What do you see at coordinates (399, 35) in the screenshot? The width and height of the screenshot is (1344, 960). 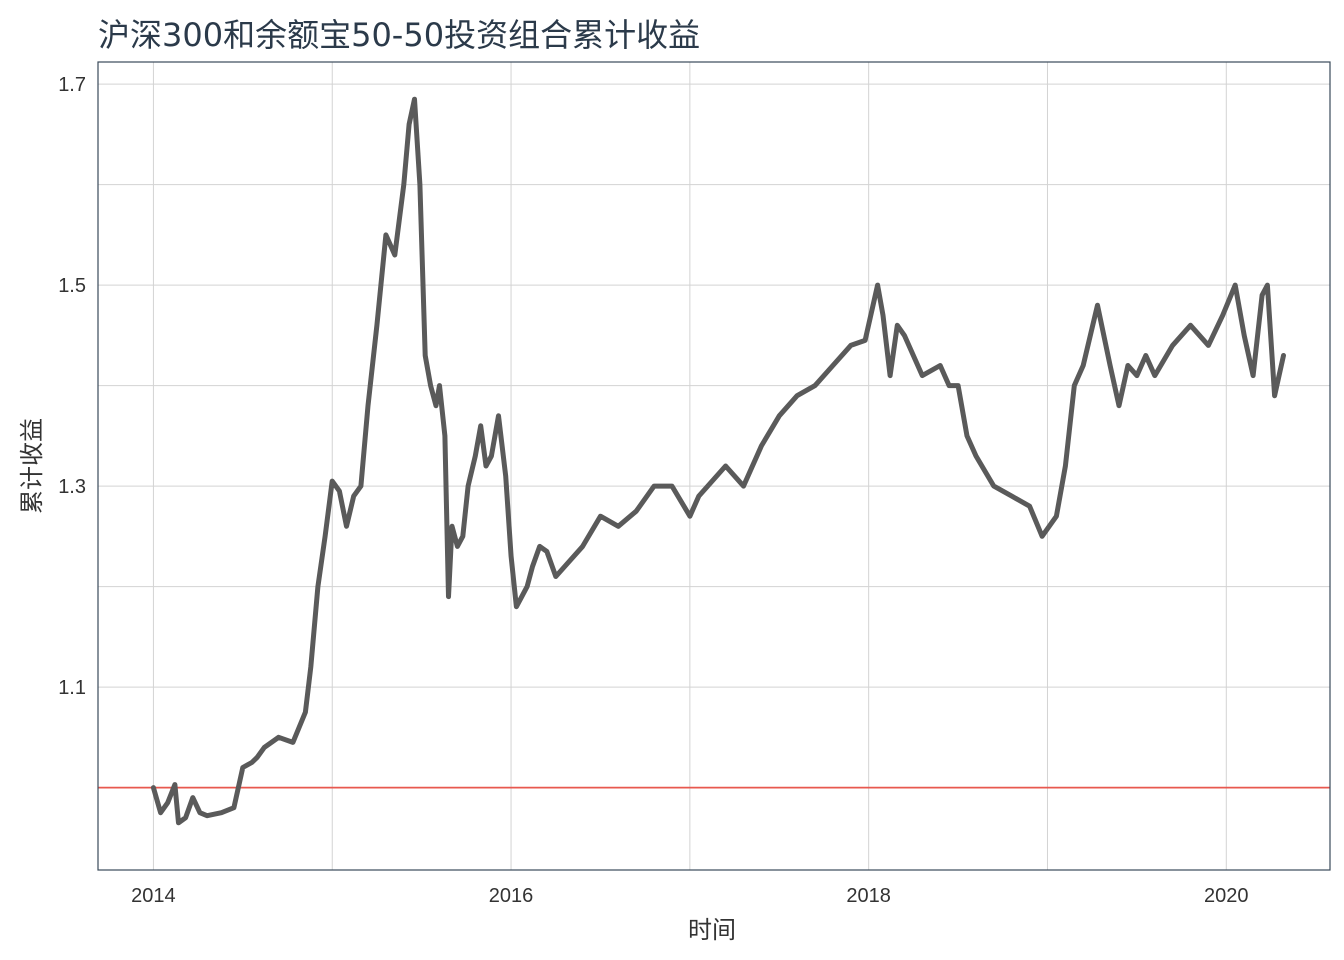 I see `chart-title: 沪深300和余额宝50-50投资组合累计收益` at bounding box center [399, 35].